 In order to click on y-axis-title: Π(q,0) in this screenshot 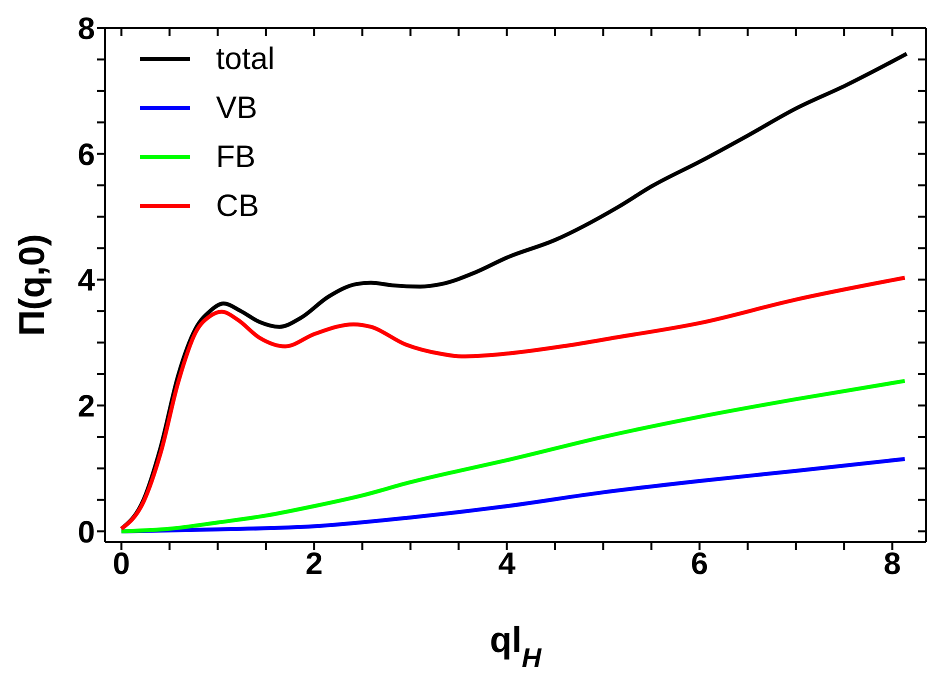, I will do `click(31, 285)`.